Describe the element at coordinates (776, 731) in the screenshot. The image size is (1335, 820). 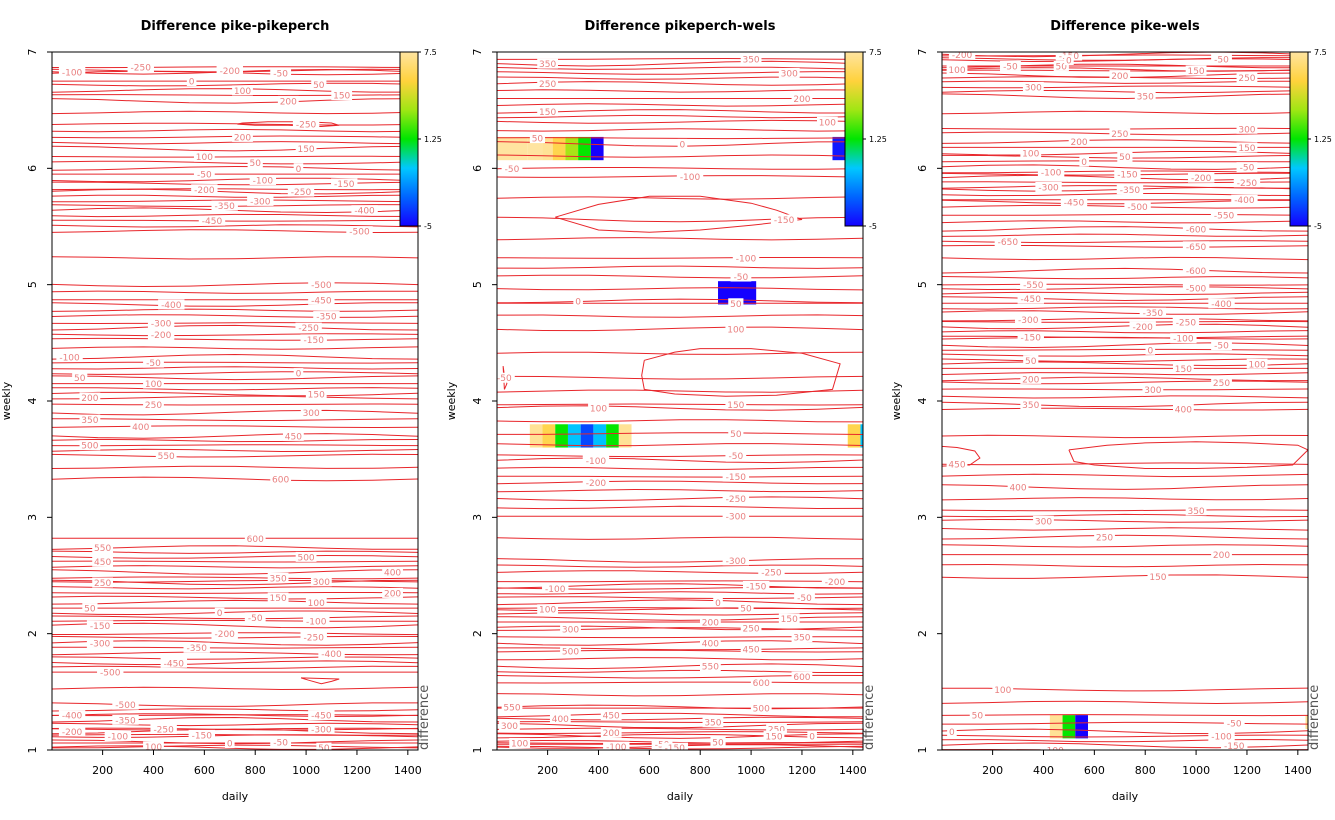
I see `contour-label: 250` at that location.